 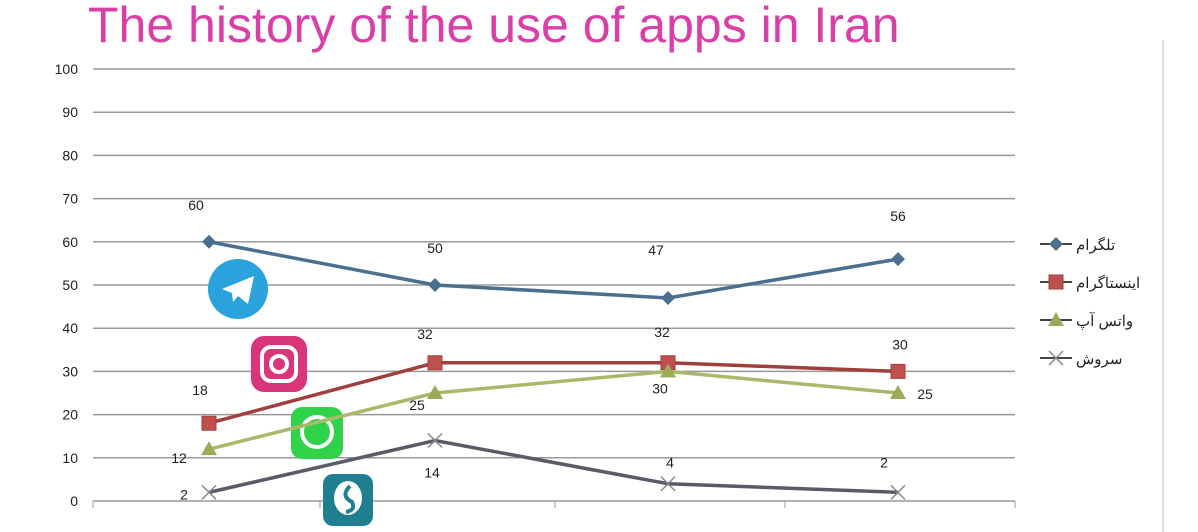 What do you see at coordinates (432, 473) in the screenshot?
I see `data-label: 14` at bounding box center [432, 473].